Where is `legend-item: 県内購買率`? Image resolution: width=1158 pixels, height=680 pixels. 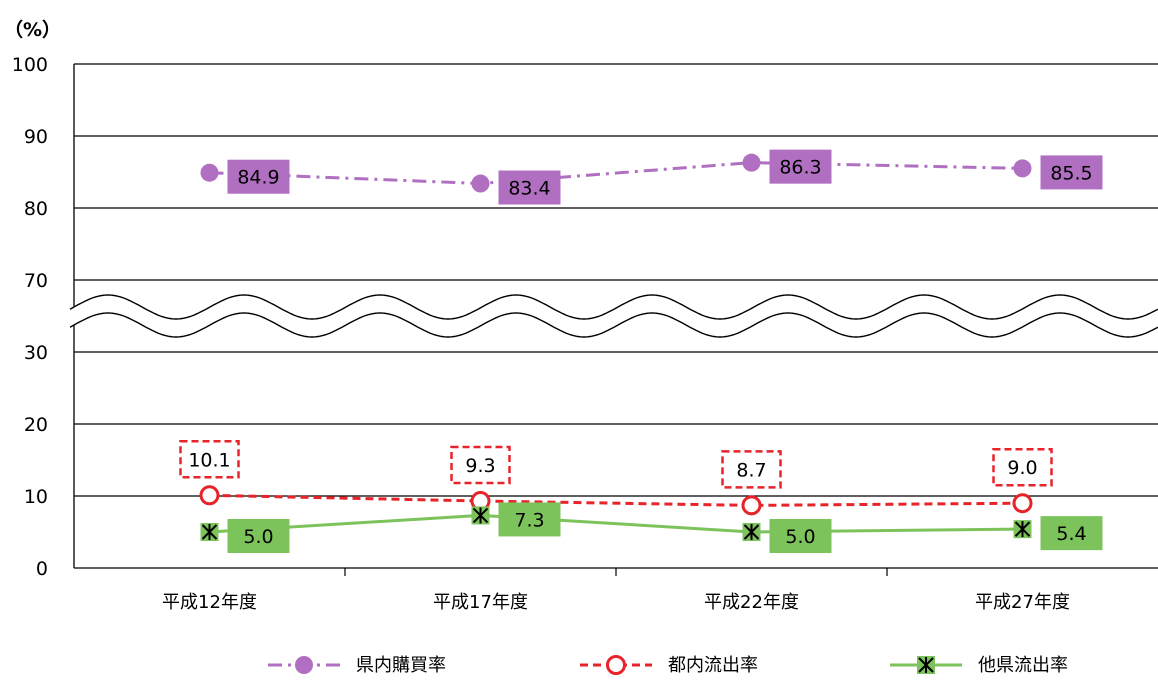
legend-item: 県内購買率 is located at coordinates (357, 665).